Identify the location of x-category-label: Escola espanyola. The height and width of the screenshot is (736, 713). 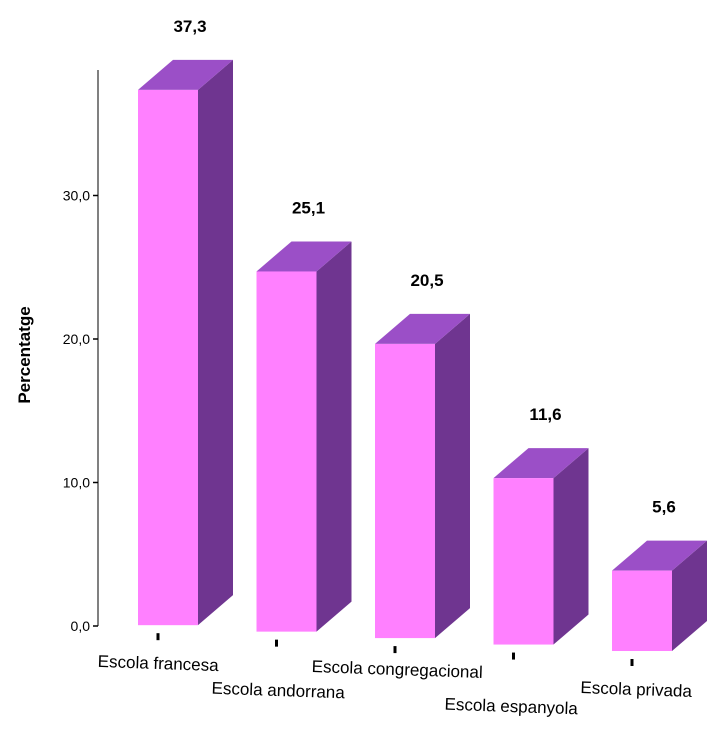
(511, 707).